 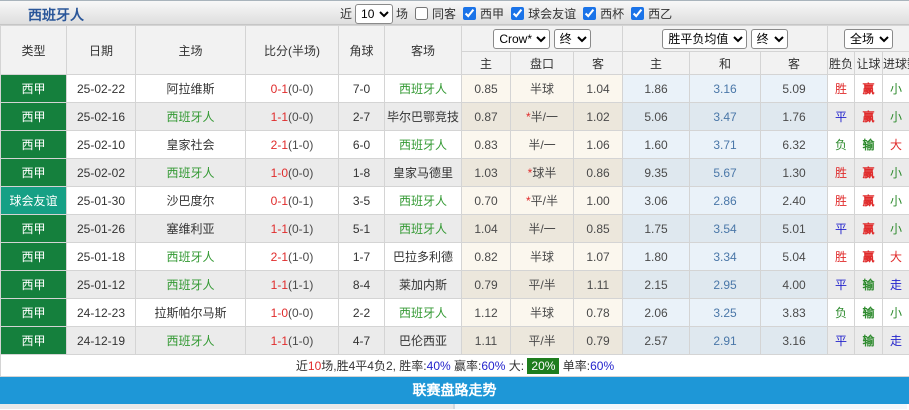 I want to click on title-bar: 西班牙人 近 10 场 同客 西甲 球会友谊 西杯 西乙, so click(x=454, y=12).